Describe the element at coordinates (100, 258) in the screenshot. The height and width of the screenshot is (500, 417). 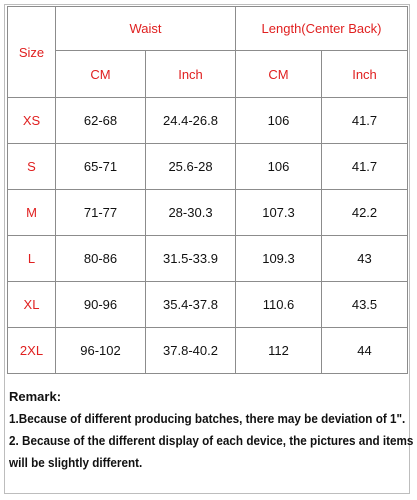
I see `waist-cm-cell: 80-86` at that location.